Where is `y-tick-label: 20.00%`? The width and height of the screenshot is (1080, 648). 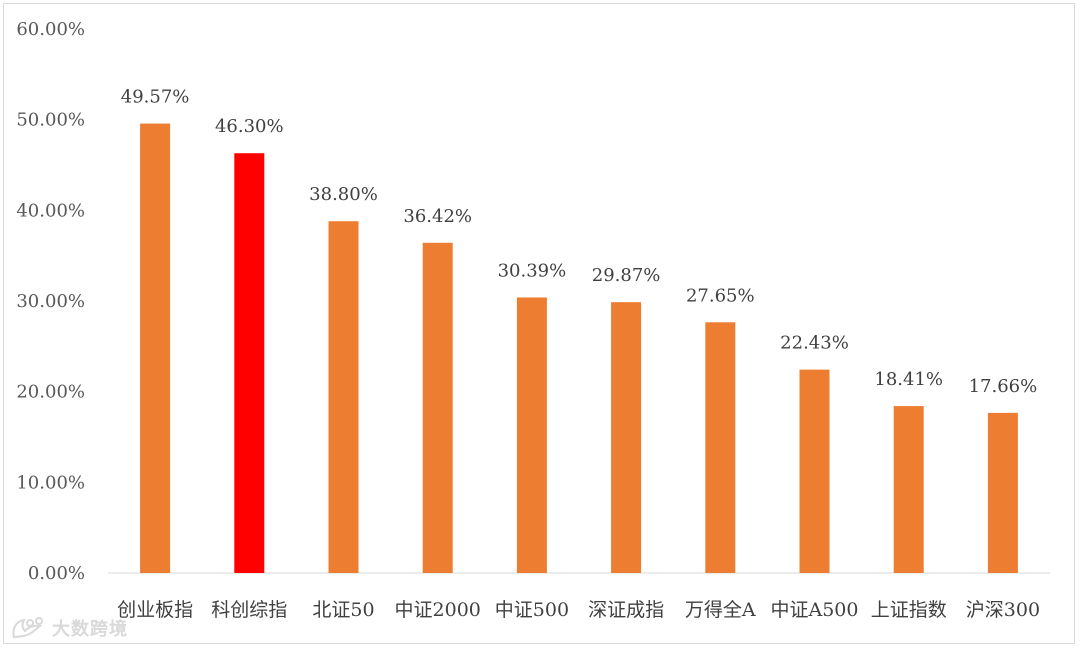
y-tick-label: 20.00% is located at coordinates (50, 392).